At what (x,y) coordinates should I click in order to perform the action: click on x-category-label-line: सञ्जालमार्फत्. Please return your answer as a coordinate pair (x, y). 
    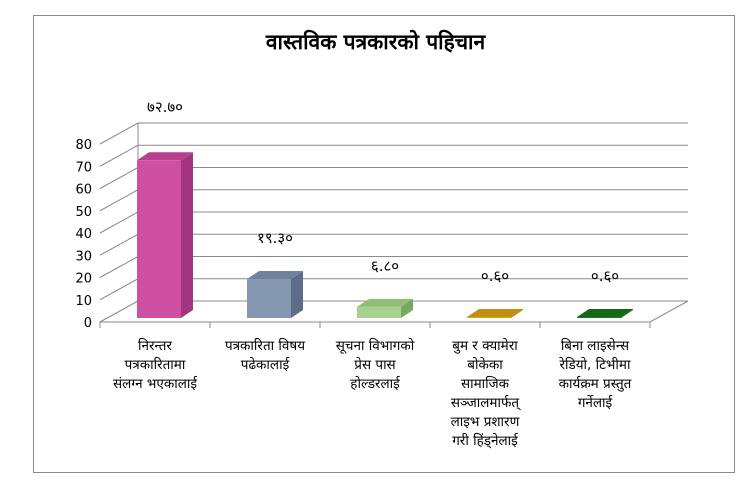
    Looking at the image, I should click on (486, 402).